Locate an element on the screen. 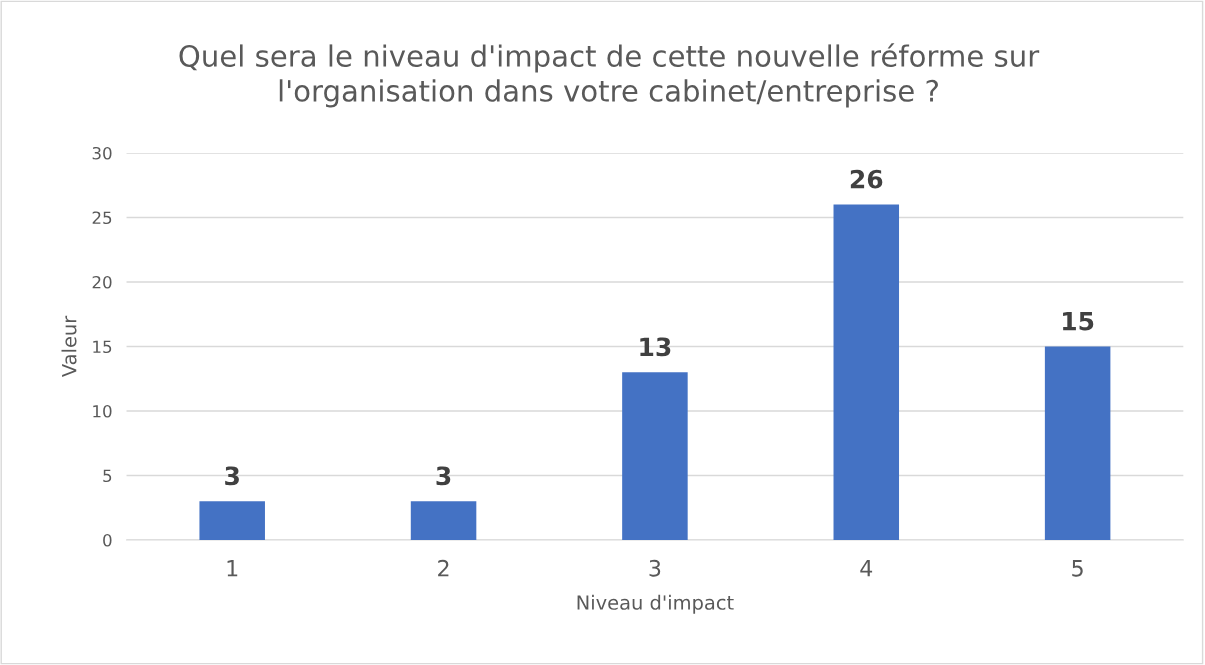 This screenshot has height=665, width=1205. y-tick-label: 25 is located at coordinates (102, 218).